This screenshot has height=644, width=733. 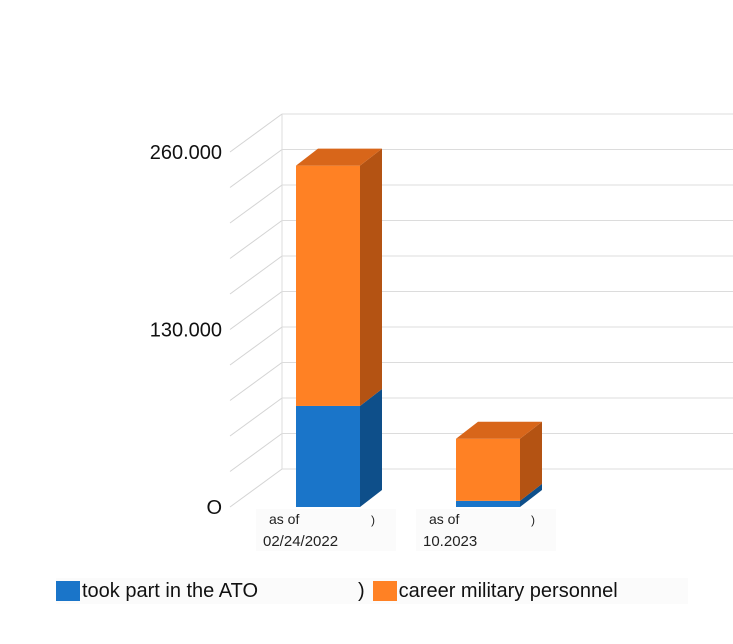 What do you see at coordinates (508, 591) in the screenshot?
I see `legend-label-career: career military personnel` at bounding box center [508, 591].